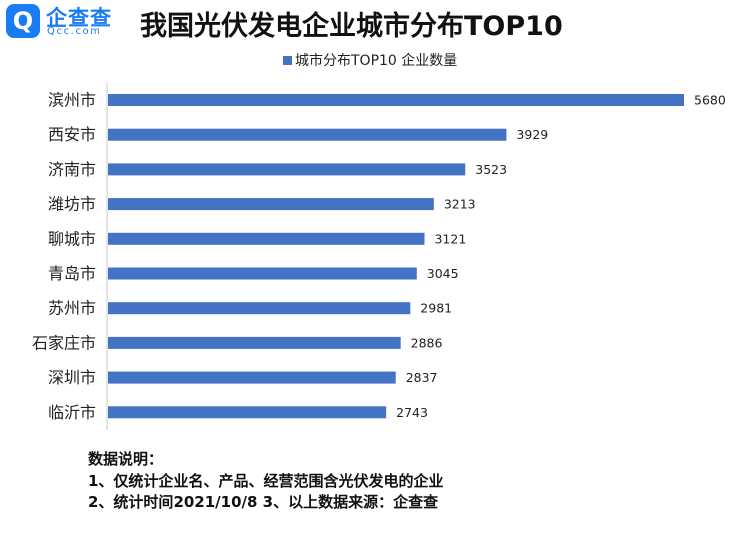 This screenshot has width=748, height=539. What do you see at coordinates (376, 61) in the screenshot?
I see `legend-label: 城市分布TOP10 企业数量` at bounding box center [376, 61].